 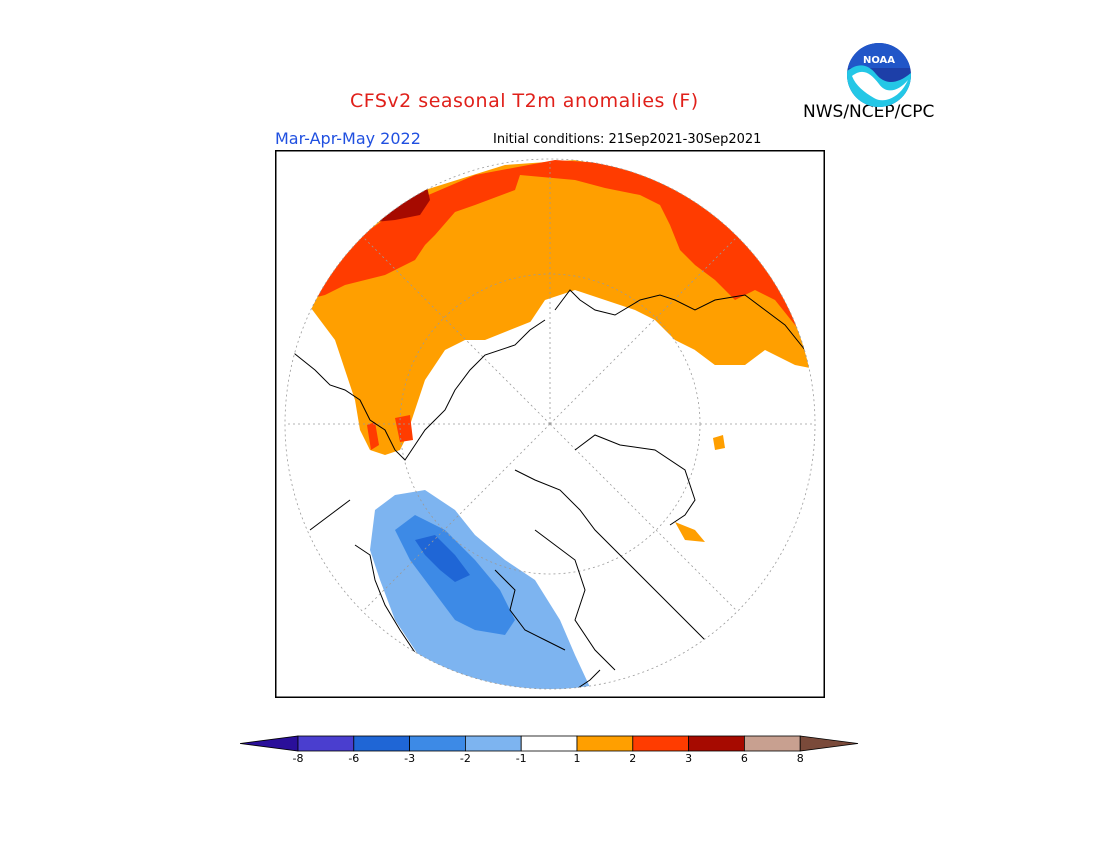 I want to click on colorbar-tick-label: 2, so click(x=632, y=758).